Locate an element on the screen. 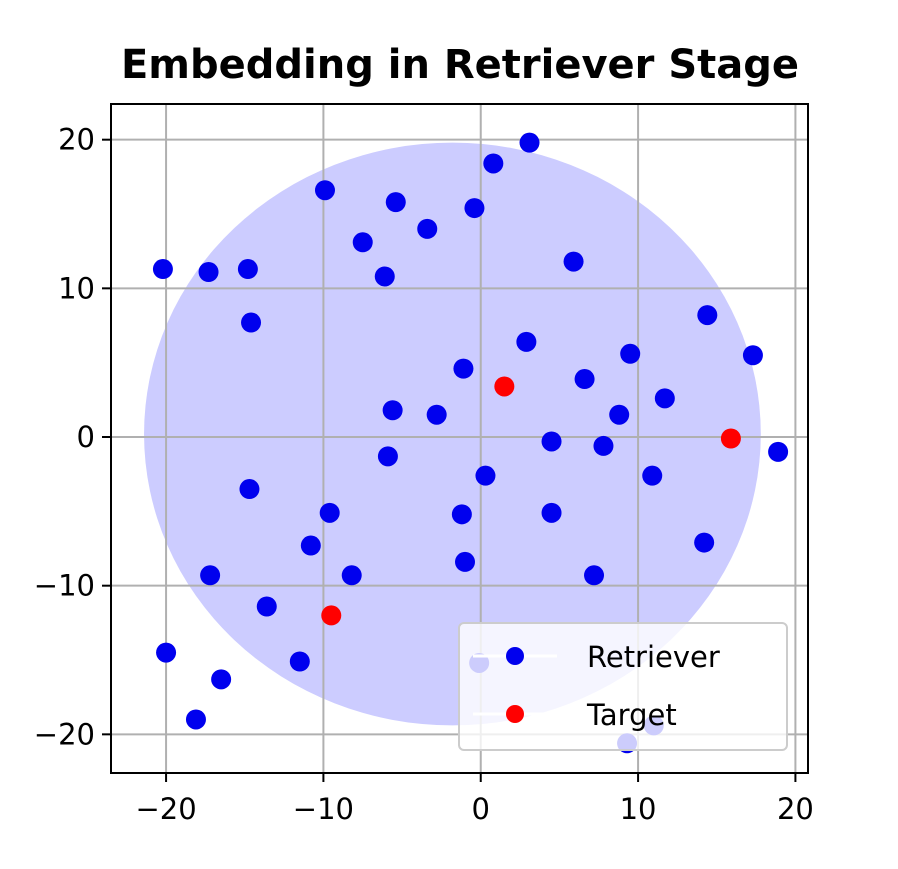  x-tick-label: 10 is located at coordinates (638, 809).